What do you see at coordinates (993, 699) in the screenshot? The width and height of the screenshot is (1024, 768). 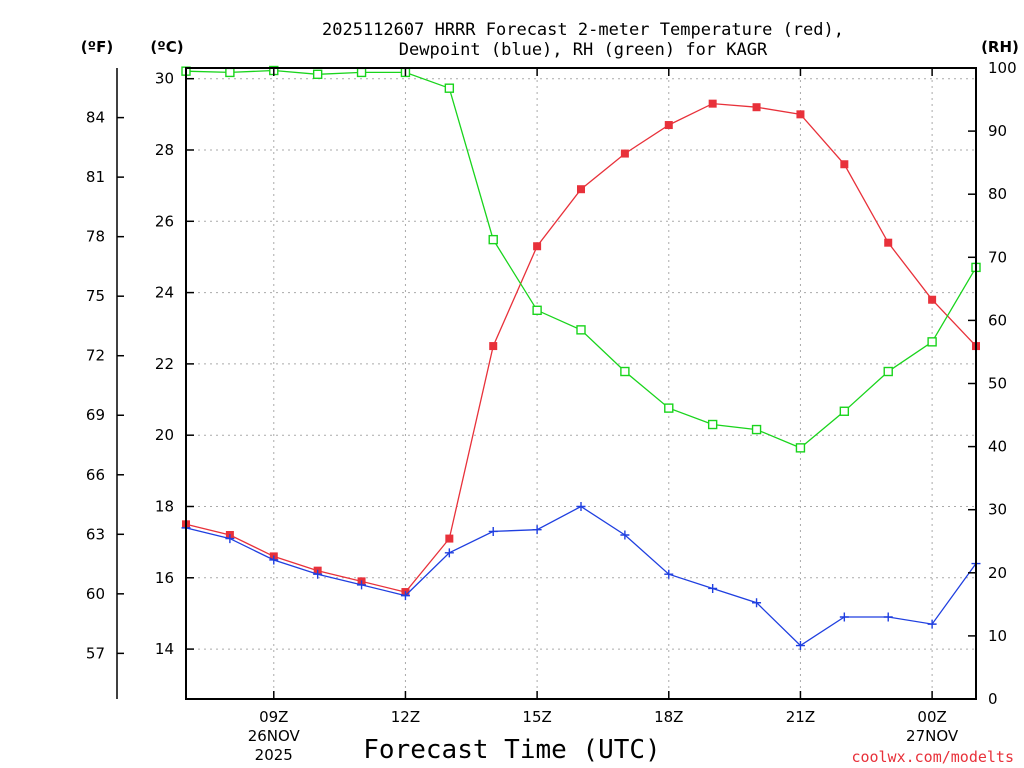 I see `rh-tick-label: 0` at bounding box center [993, 699].